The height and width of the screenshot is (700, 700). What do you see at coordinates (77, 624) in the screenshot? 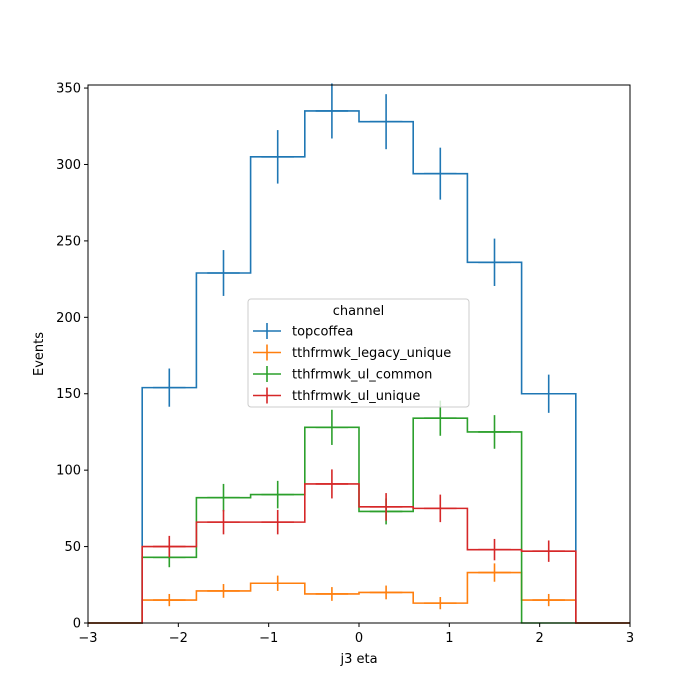
I see `y-tick-label: 0` at bounding box center [77, 624].